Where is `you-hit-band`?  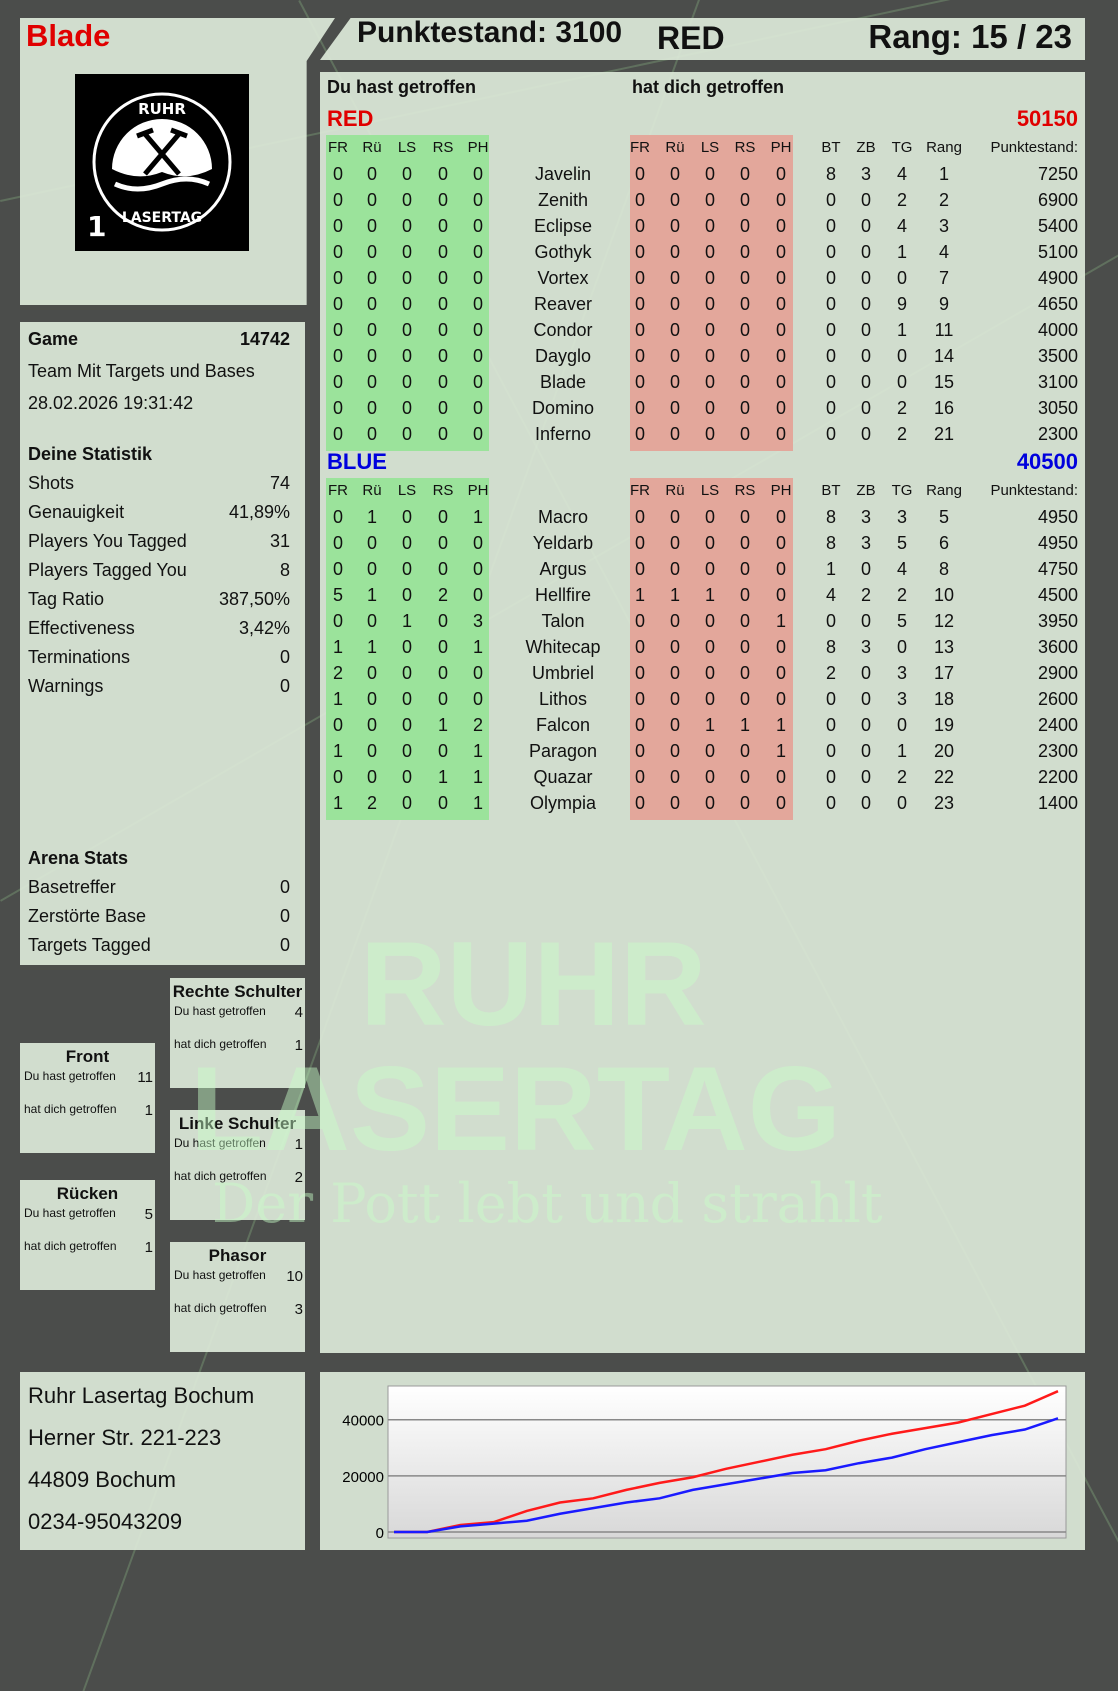
you-hit-band is located at coordinates (407, 649).